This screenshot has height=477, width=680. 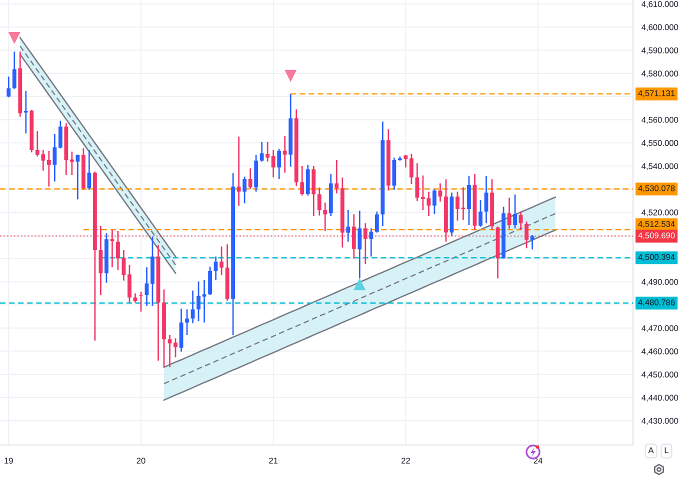 What do you see at coordinates (660, 421) in the screenshot?
I see `y-tick-label: 4,430.000` at bounding box center [660, 421].